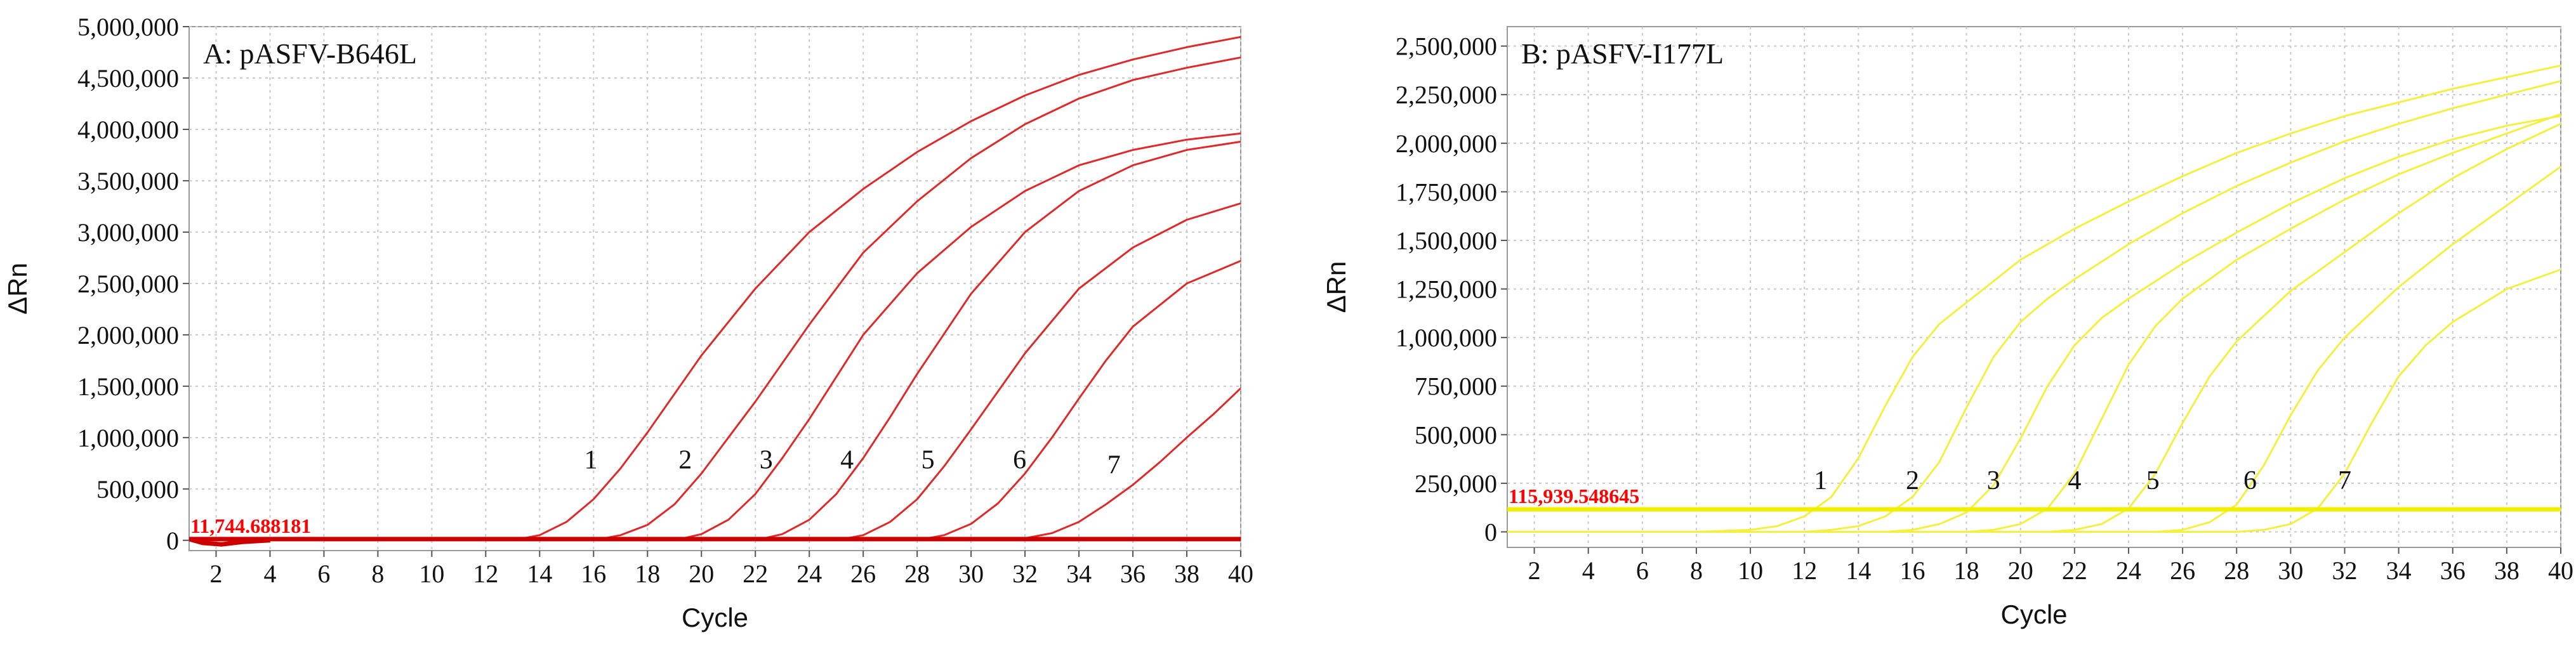 Image resolution: width=2576 pixels, height=647 pixels. What do you see at coordinates (310, 53) in the screenshot?
I see `panel-label: A: pASFV-B646L` at bounding box center [310, 53].